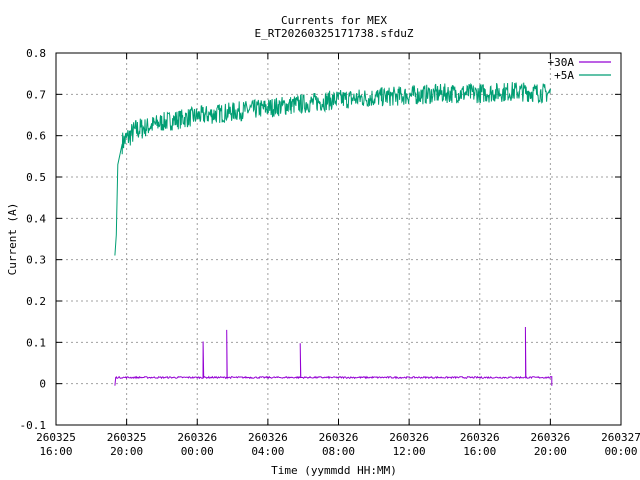 The image size is (640, 480). I want to click on legend-label-30a: +30A, so click(561, 62).